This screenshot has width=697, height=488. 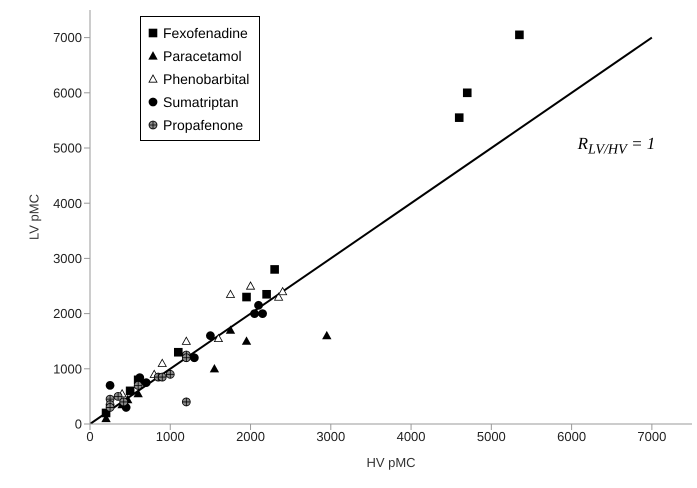 What do you see at coordinates (67, 92) in the screenshot?
I see `y-tick-label: 6000` at bounding box center [67, 92].